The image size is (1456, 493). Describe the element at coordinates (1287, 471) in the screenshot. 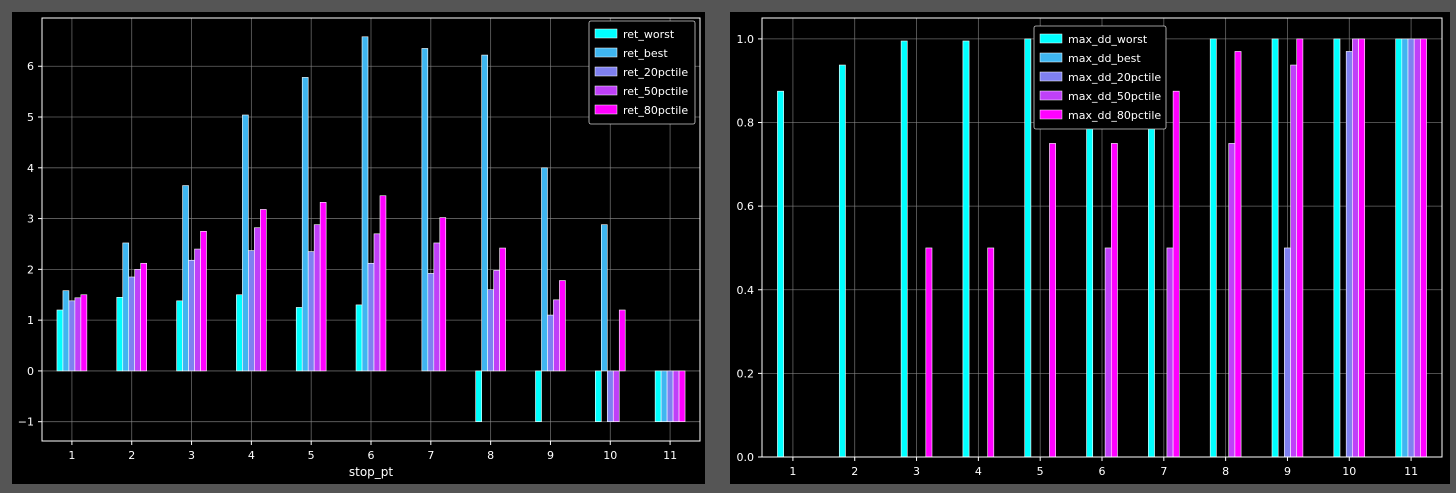

I see `x-tick-label: 9` at that location.